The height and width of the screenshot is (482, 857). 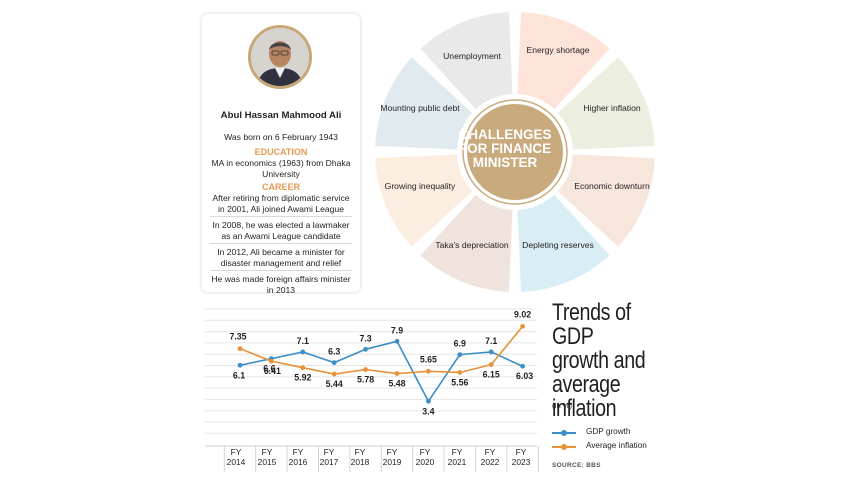 What do you see at coordinates (281, 115) in the screenshot?
I see `profile-name: Abul Hassan Mahmood Ali` at bounding box center [281, 115].